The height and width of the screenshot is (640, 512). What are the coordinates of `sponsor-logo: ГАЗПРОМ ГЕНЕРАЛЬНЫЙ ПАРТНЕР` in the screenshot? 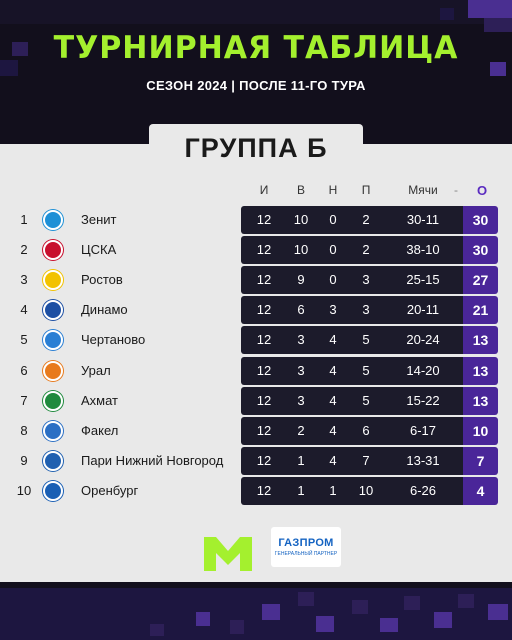 It's located at (306, 547).